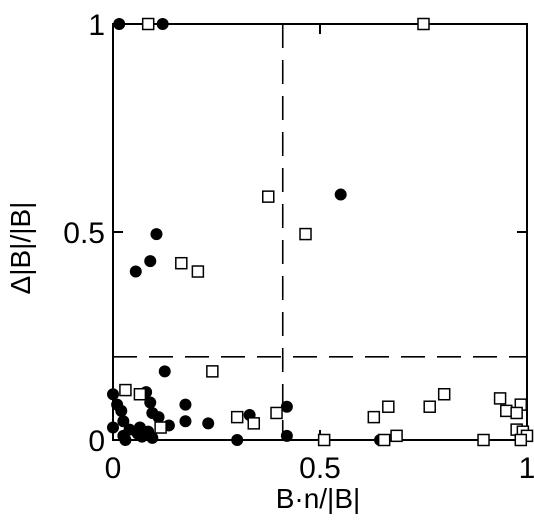 Image resolution: width=534 pixels, height=521 pixels. What do you see at coordinates (320, 468) in the screenshot?
I see `x-tick-label: 0.5` at bounding box center [320, 468].